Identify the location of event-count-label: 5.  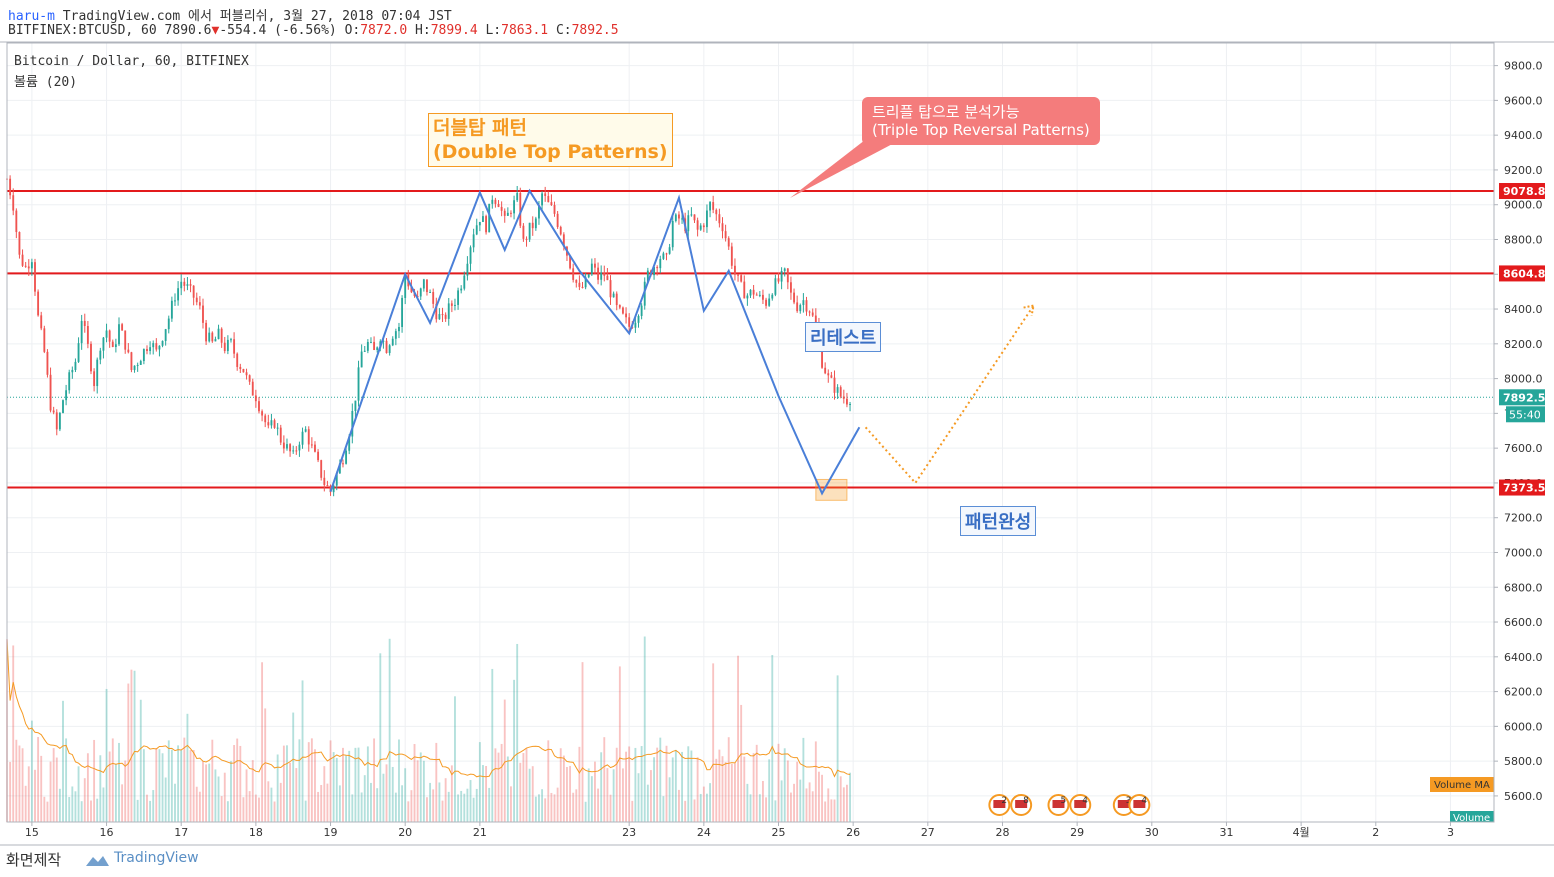
(1063, 801).